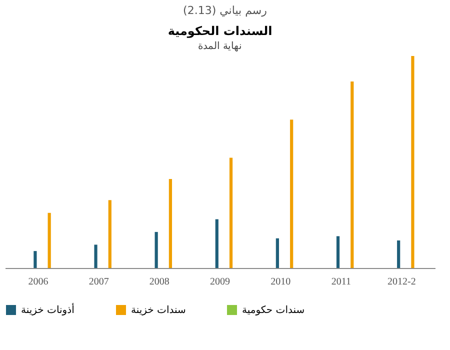 This screenshot has height=350, width=450. Describe the element at coordinates (38, 282) in the screenshot. I see `x-tick-label: 2006` at that location.